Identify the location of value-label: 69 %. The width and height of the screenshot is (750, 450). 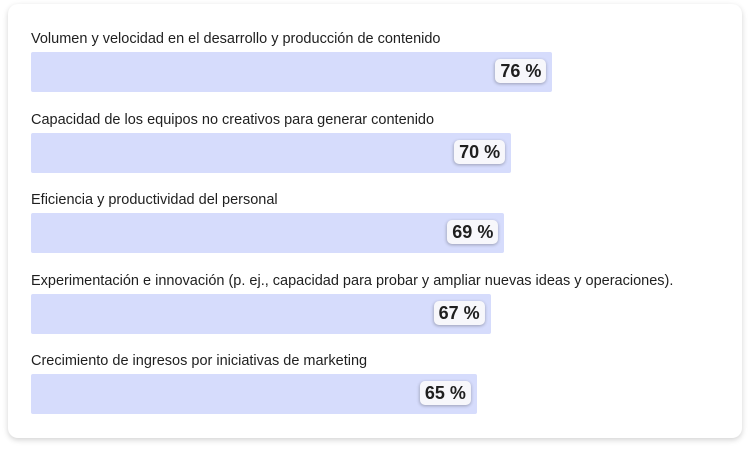
(473, 232).